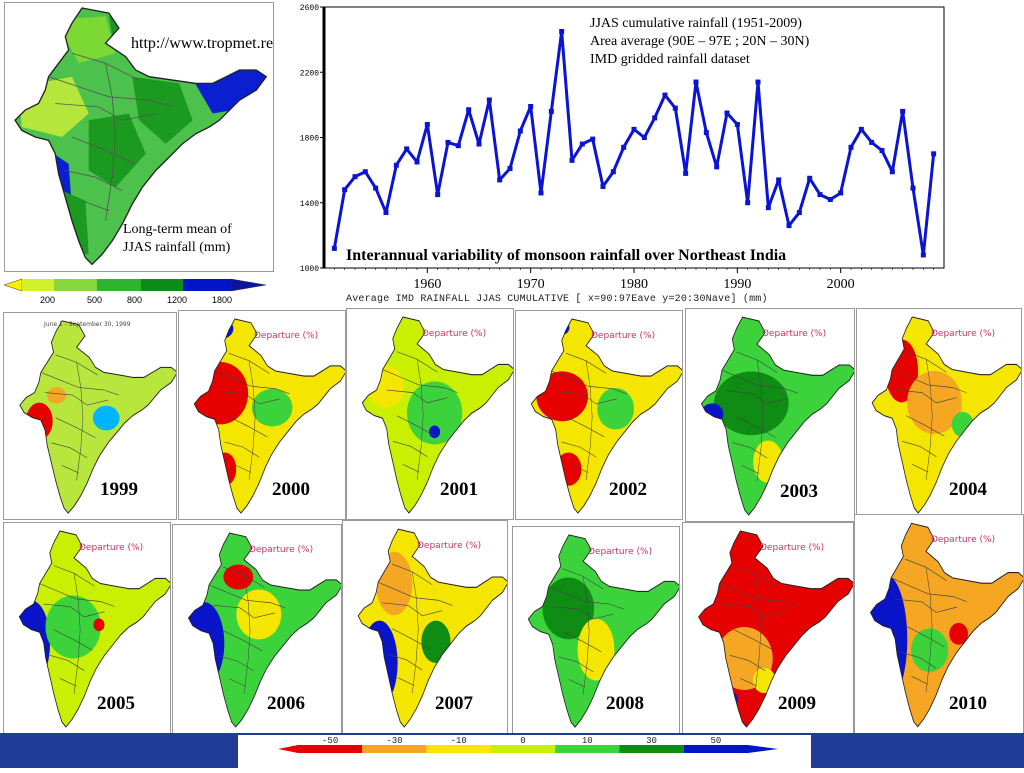 The height and width of the screenshot is (773, 1024). What do you see at coordinates (345, 190) in the screenshot?
I see `data-point-1952` at bounding box center [345, 190].